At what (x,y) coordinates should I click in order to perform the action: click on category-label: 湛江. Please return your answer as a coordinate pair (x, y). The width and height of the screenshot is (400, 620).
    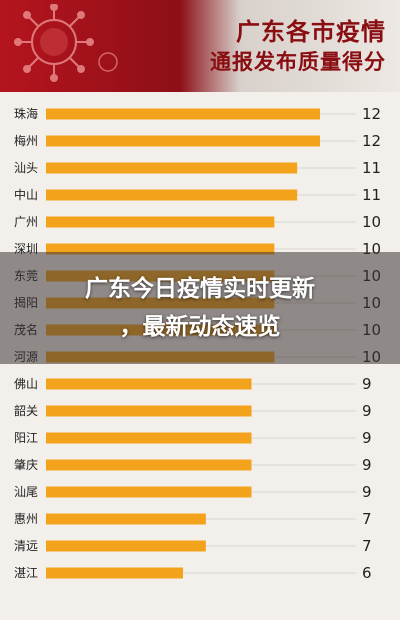
    Looking at the image, I should click on (26, 573).